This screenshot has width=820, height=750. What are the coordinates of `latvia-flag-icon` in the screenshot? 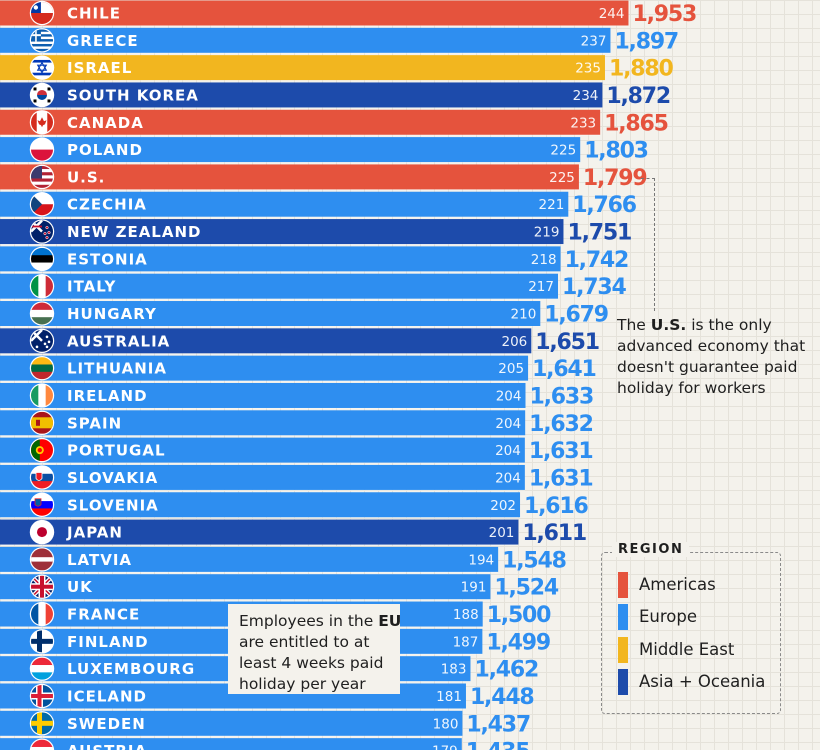 It's located at (42, 559).